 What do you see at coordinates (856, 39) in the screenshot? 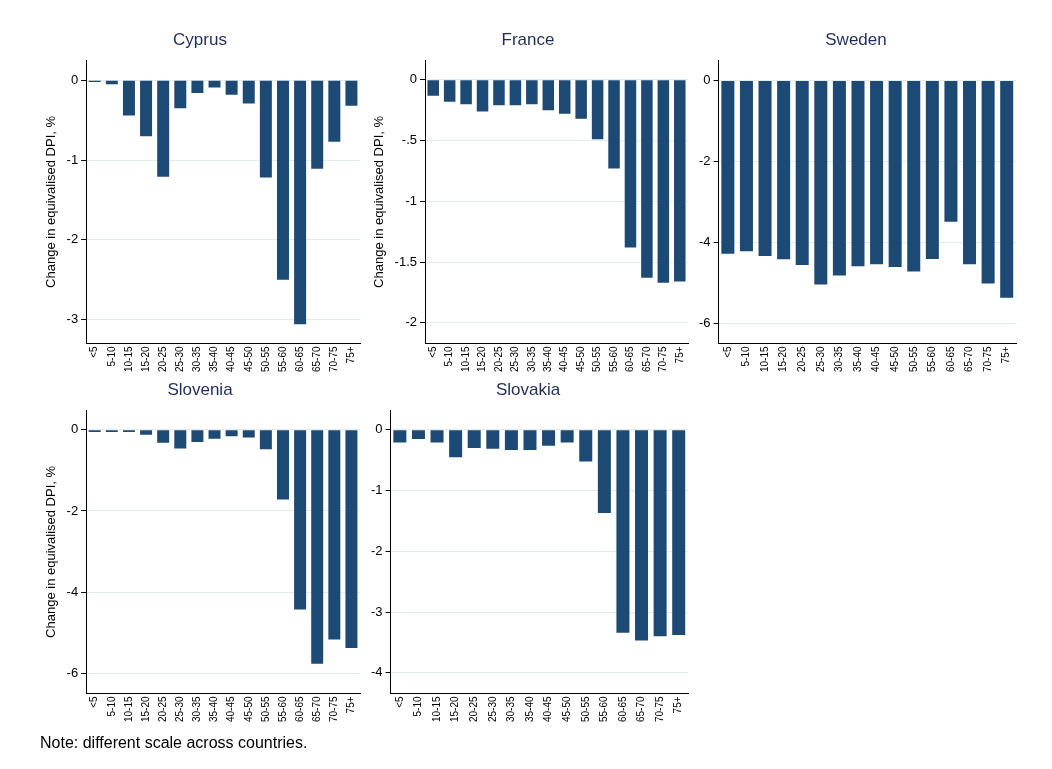
I see `chart-title: Sweden` at bounding box center [856, 39].